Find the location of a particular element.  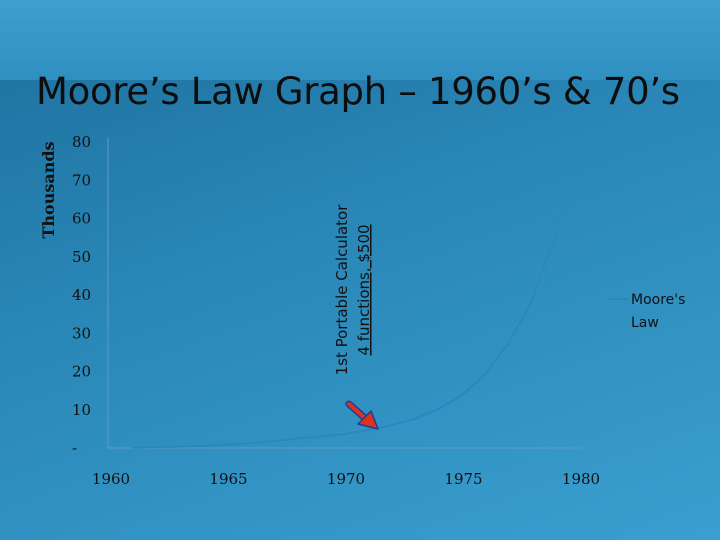

y-tick-label: 50 is located at coordinates (81, 257).